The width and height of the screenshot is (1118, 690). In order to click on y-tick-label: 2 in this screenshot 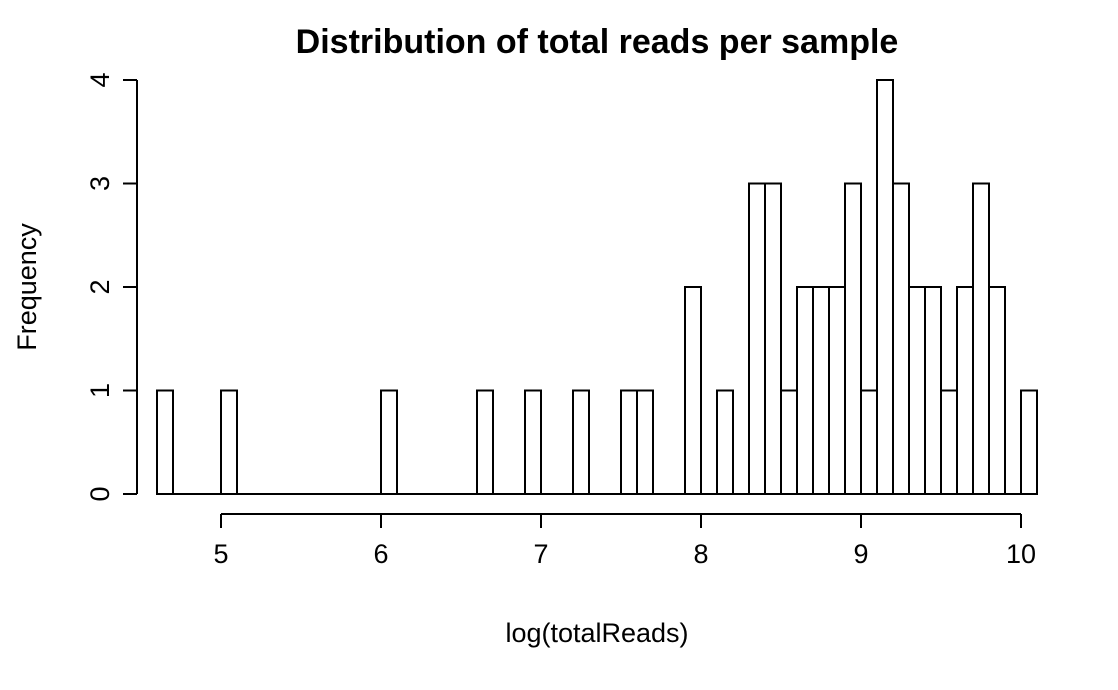, I will do `click(100, 286)`.